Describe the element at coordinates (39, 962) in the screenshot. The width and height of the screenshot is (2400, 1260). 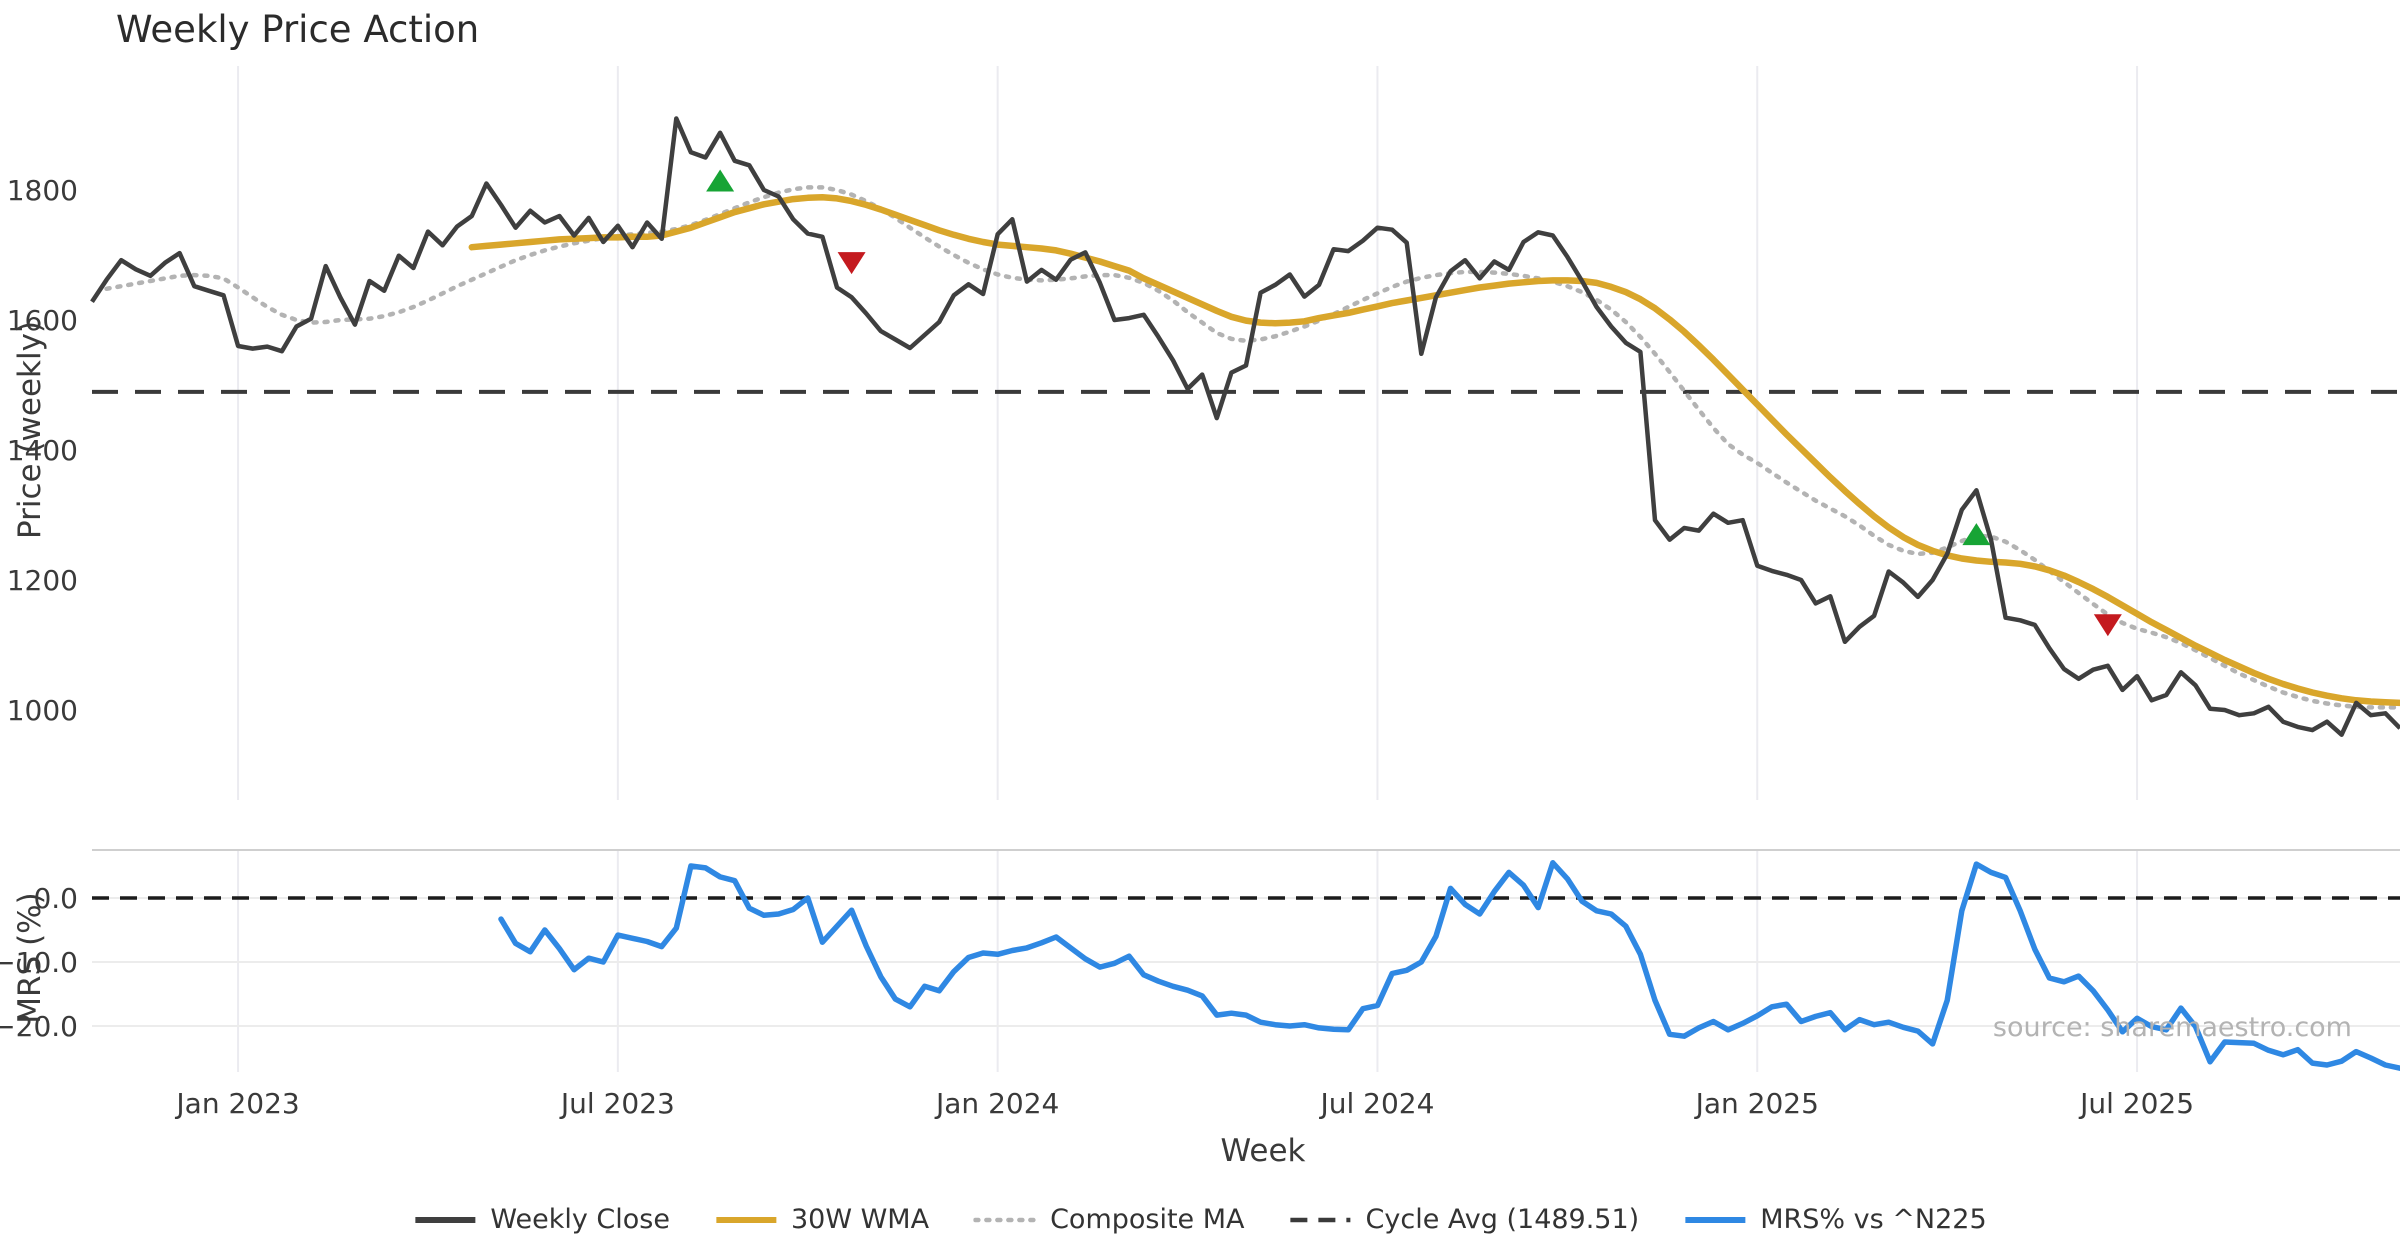
I see `mrs-tick-label: −10.0` at that location.